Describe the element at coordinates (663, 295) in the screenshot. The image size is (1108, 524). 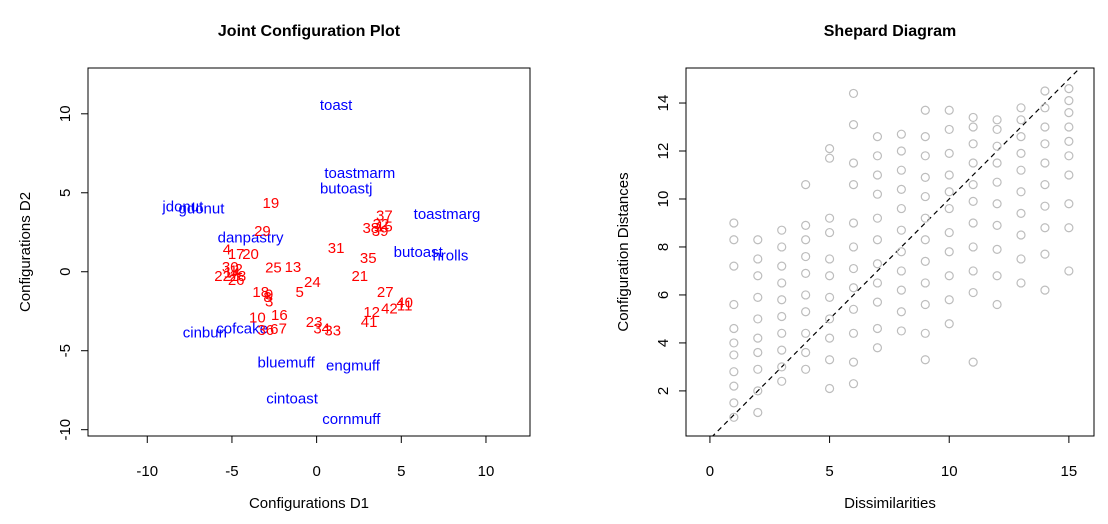
I see `y-tick-label: 6` at that location.